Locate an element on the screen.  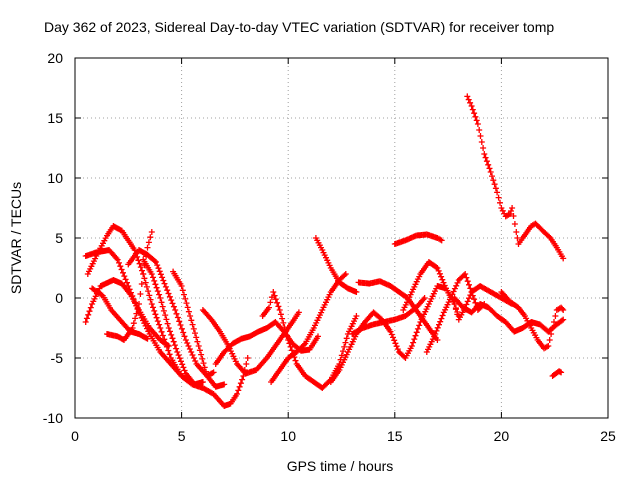
y-tick-label: 20 is located at coordinates (55, 58).